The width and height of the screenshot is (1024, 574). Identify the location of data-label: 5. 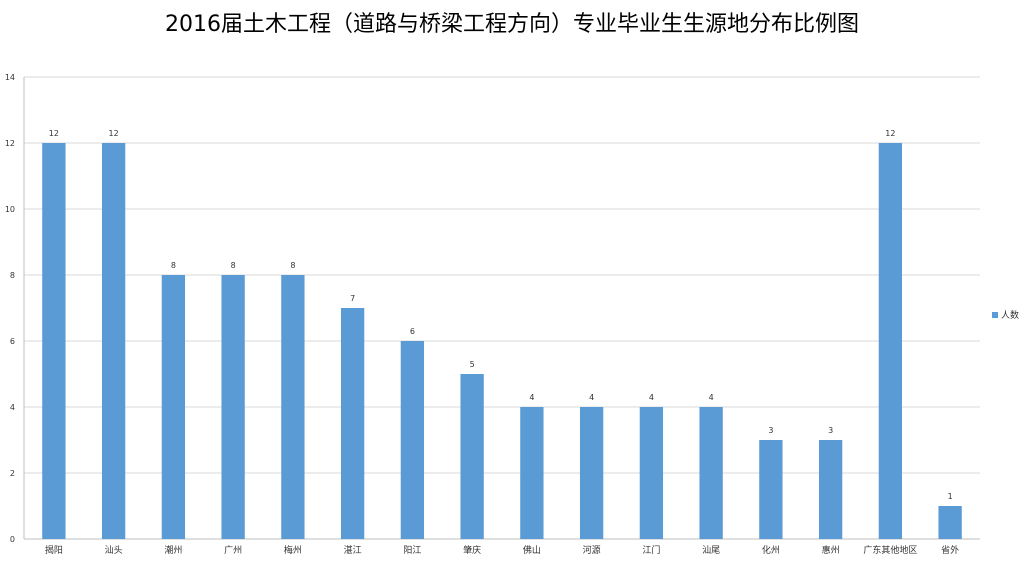
(472, 364).